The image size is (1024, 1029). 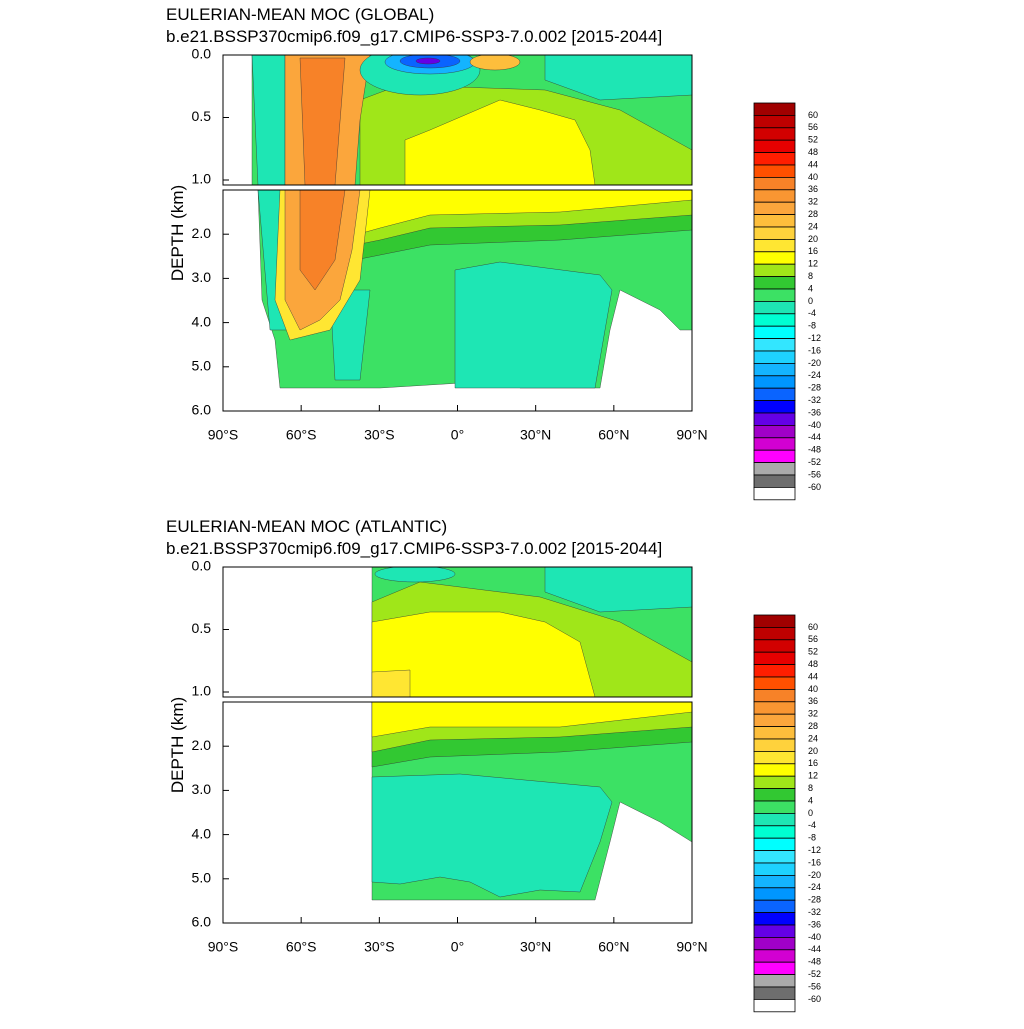 I want to click on colorbar-label: 36, so click(x=813, y=189).